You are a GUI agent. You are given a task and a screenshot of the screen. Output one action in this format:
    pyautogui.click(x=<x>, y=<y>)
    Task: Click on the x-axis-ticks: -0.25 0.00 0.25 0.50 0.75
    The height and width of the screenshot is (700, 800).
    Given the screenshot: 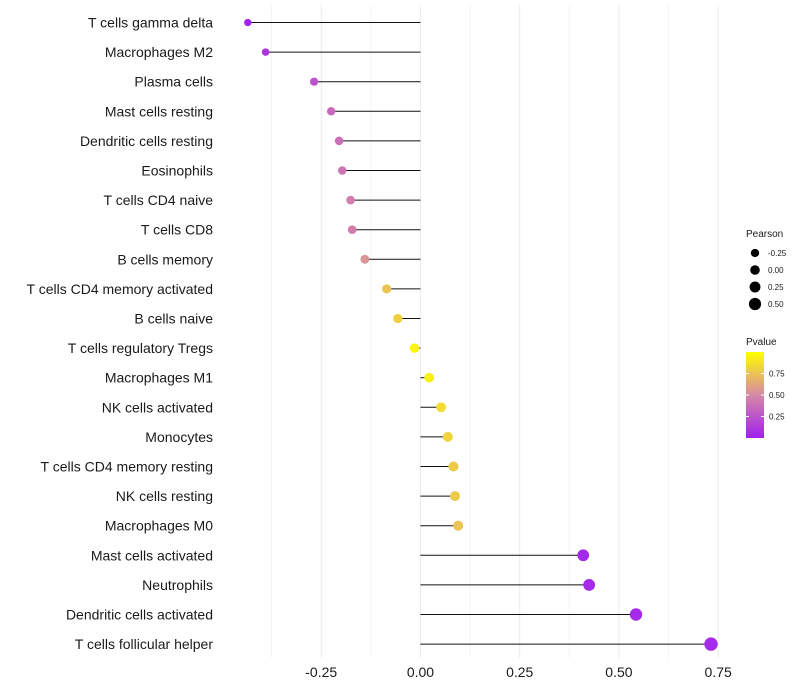 What is the action you would take?
    pyautogui.click(x=518, y=672)
    